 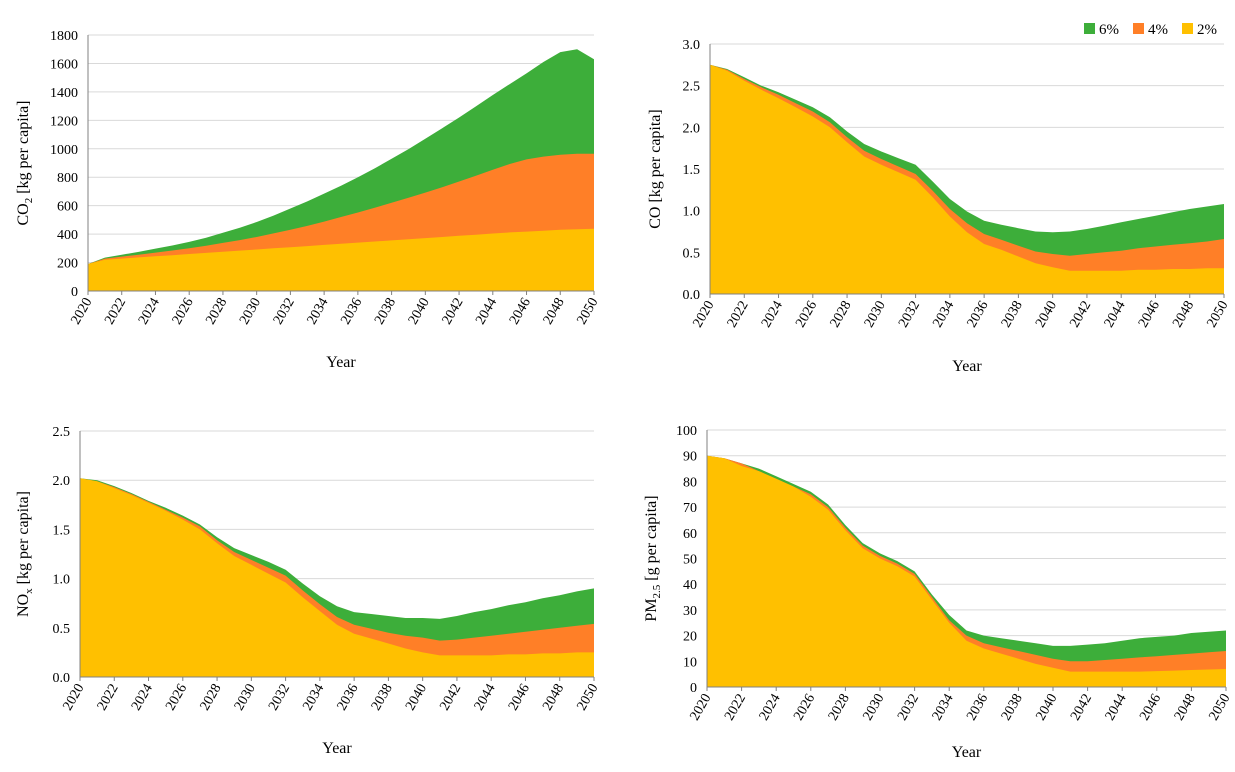 What do you see at coordinates (690, 508) in the screenshot?
I see `y-tick-label: 70` at bounding box center [690, 508].